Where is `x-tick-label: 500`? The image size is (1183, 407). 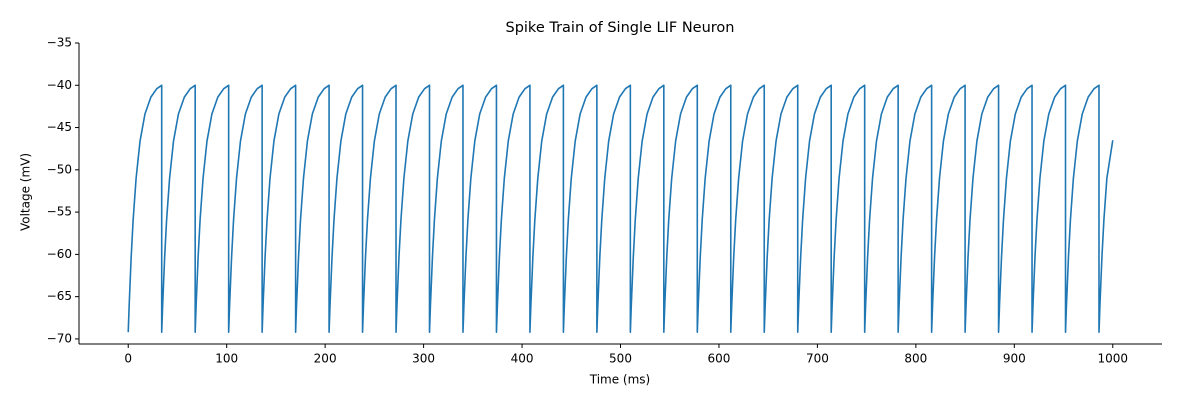 x-tick-label: 500 is located at coordinates (620, 359).